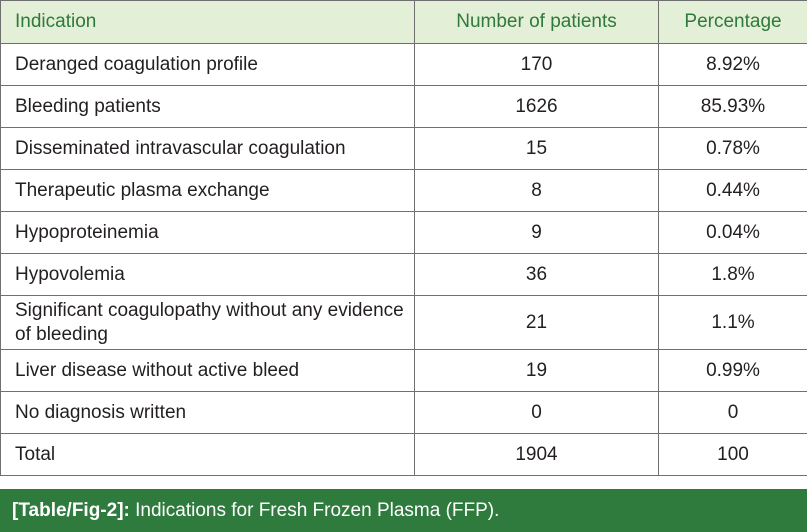  I want to click on percentage-cell: 85.93%, so click(732, 106).